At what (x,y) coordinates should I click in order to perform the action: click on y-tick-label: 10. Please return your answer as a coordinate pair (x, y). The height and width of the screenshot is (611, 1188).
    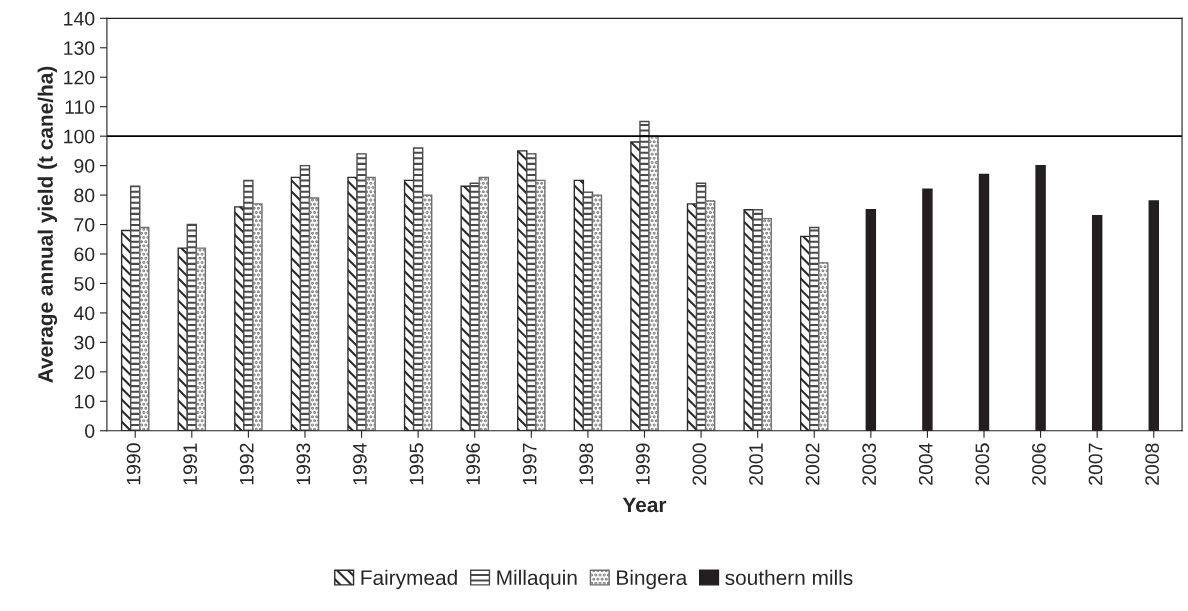
    Looking at the image, I should click on (84, 401).